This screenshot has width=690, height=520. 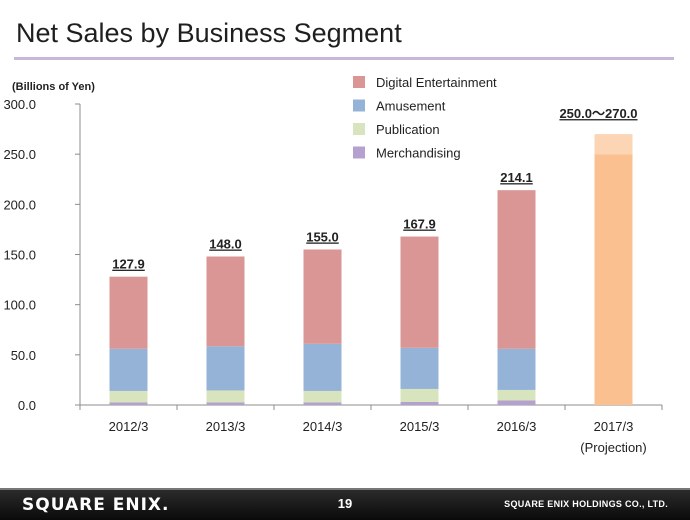 I want to click on y-tick-label: 250.0, so click(x=19, y=154).